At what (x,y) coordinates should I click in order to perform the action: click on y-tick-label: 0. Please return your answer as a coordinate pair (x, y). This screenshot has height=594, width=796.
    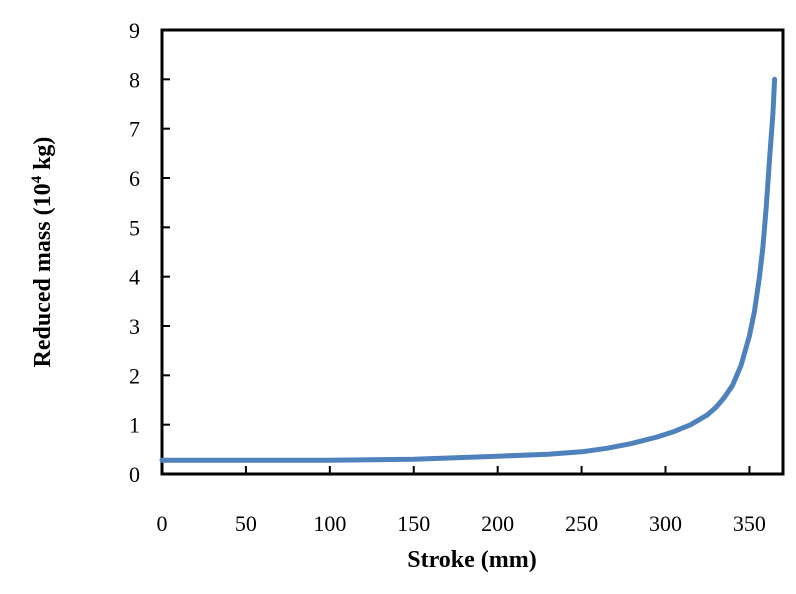
    Looking at the image, I should click on (134, 474).